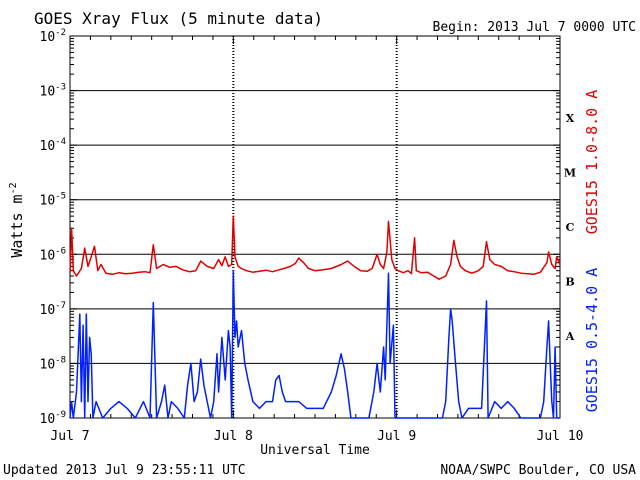 This screenshot has width=640, height=480. I want to click on y-tick-label: 10⁻⁵, so click(53, 200).